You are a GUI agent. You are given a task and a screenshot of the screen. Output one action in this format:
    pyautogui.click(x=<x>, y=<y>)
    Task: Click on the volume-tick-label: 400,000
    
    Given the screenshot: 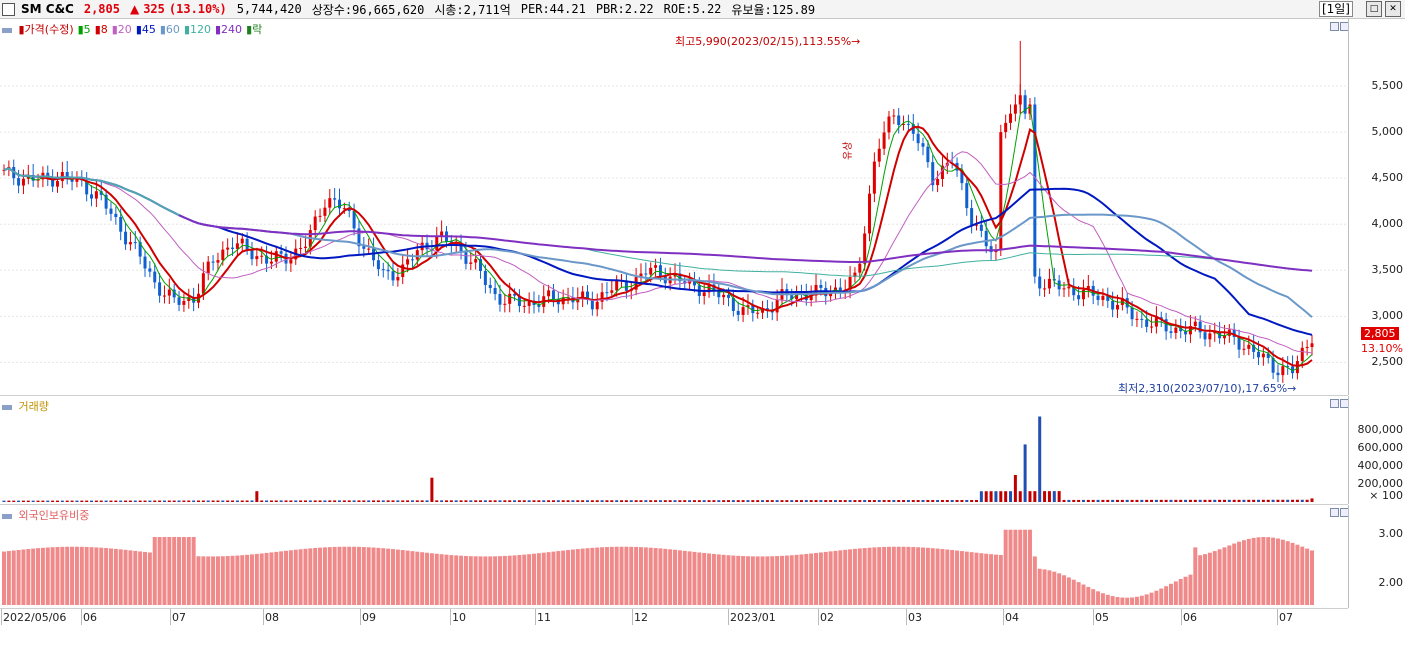 What is the action you would take?
    pyautogui.click(x=1380, y=465)
    